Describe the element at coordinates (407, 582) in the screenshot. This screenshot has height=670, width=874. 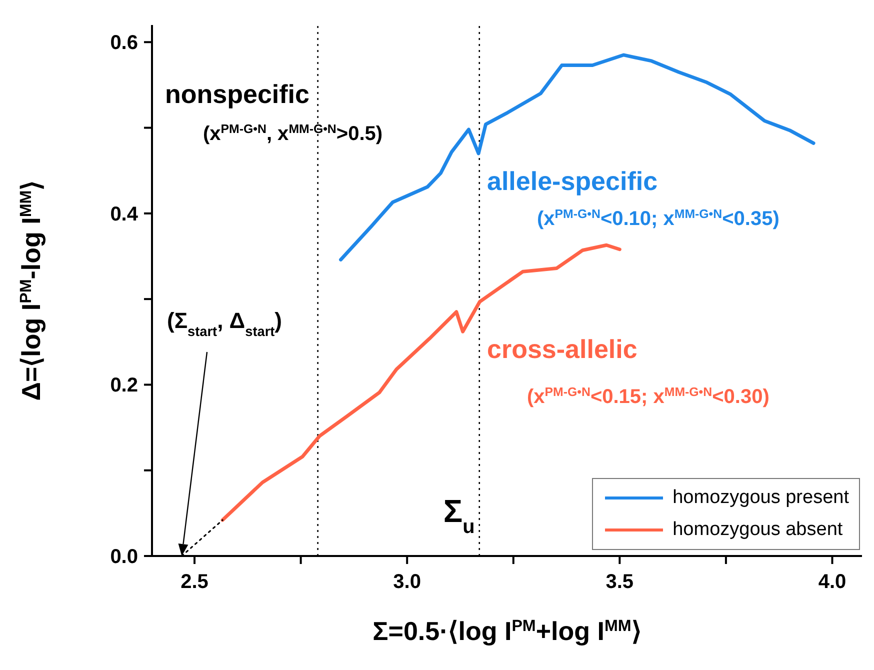
I see `x-tick-label: 3.0` at that location.